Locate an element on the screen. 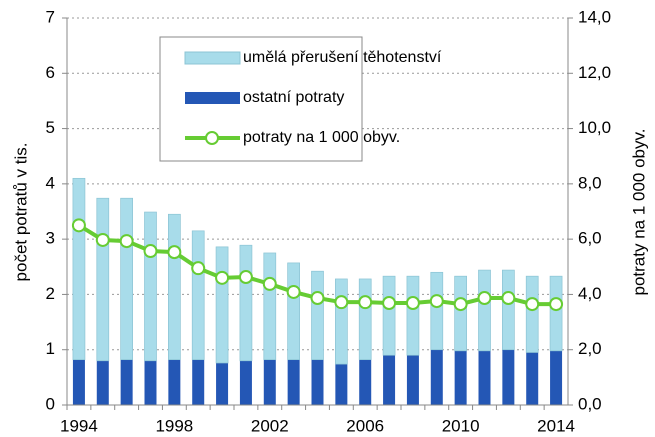 This screenshot has width=655, height=437. y-axis-label: počet potratů v tis. is located at coordinates (20, 212).